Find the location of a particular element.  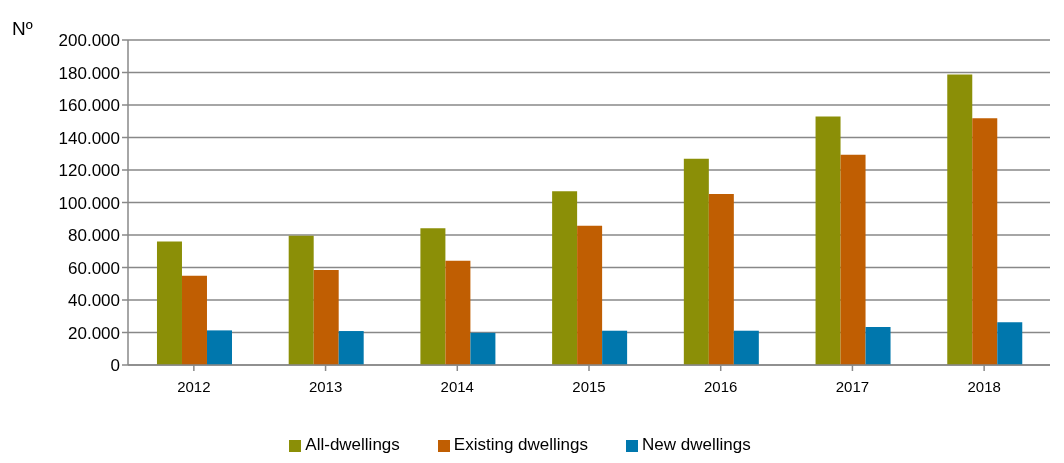

legend-label: Existing dwellings is located at coordinates (520, 444).